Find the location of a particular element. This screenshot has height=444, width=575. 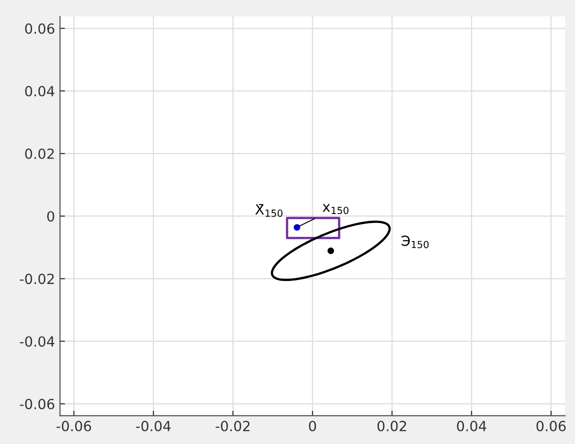

x-tick-label: -0.06 is located at coordinates (74, 426).